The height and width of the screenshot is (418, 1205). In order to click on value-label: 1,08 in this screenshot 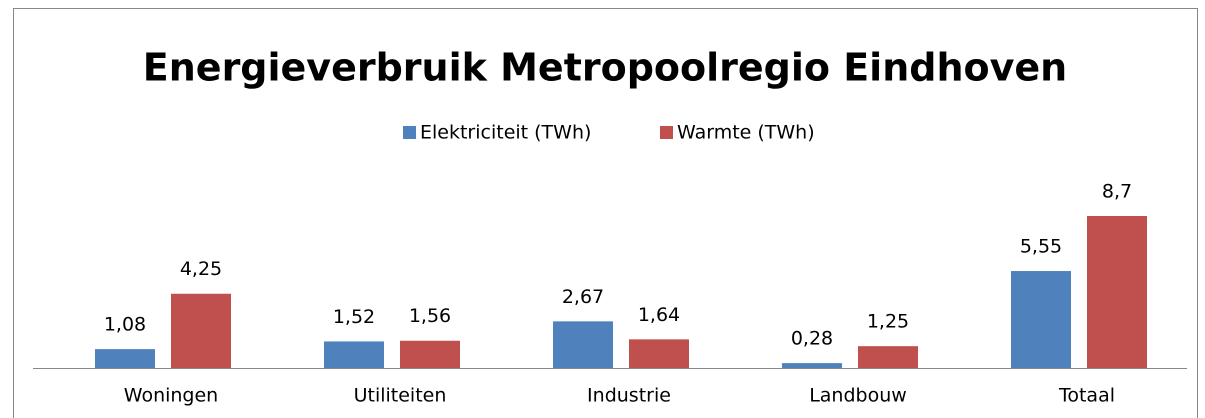, I will do `click(125, 325)`.